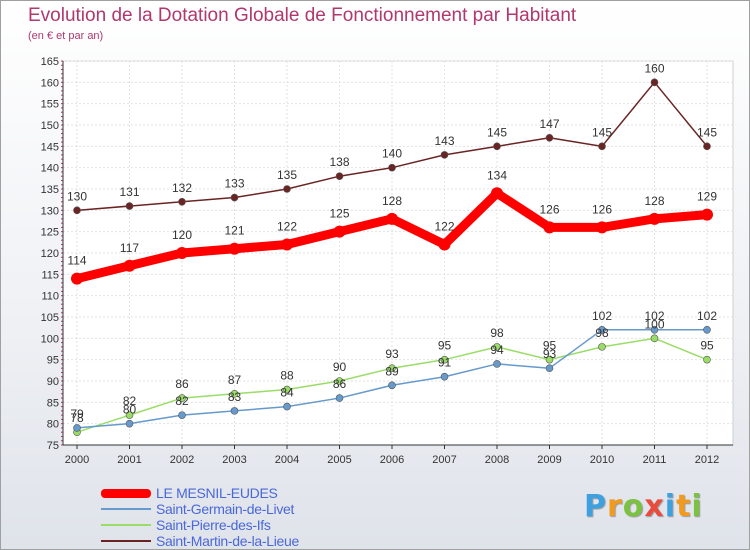 This screenshot has width=750, height=550. Describe the element at coordinates (392, 371) in the screenshot. I see `data-label-saint-germain-de-livet-2006: 89` at that location.